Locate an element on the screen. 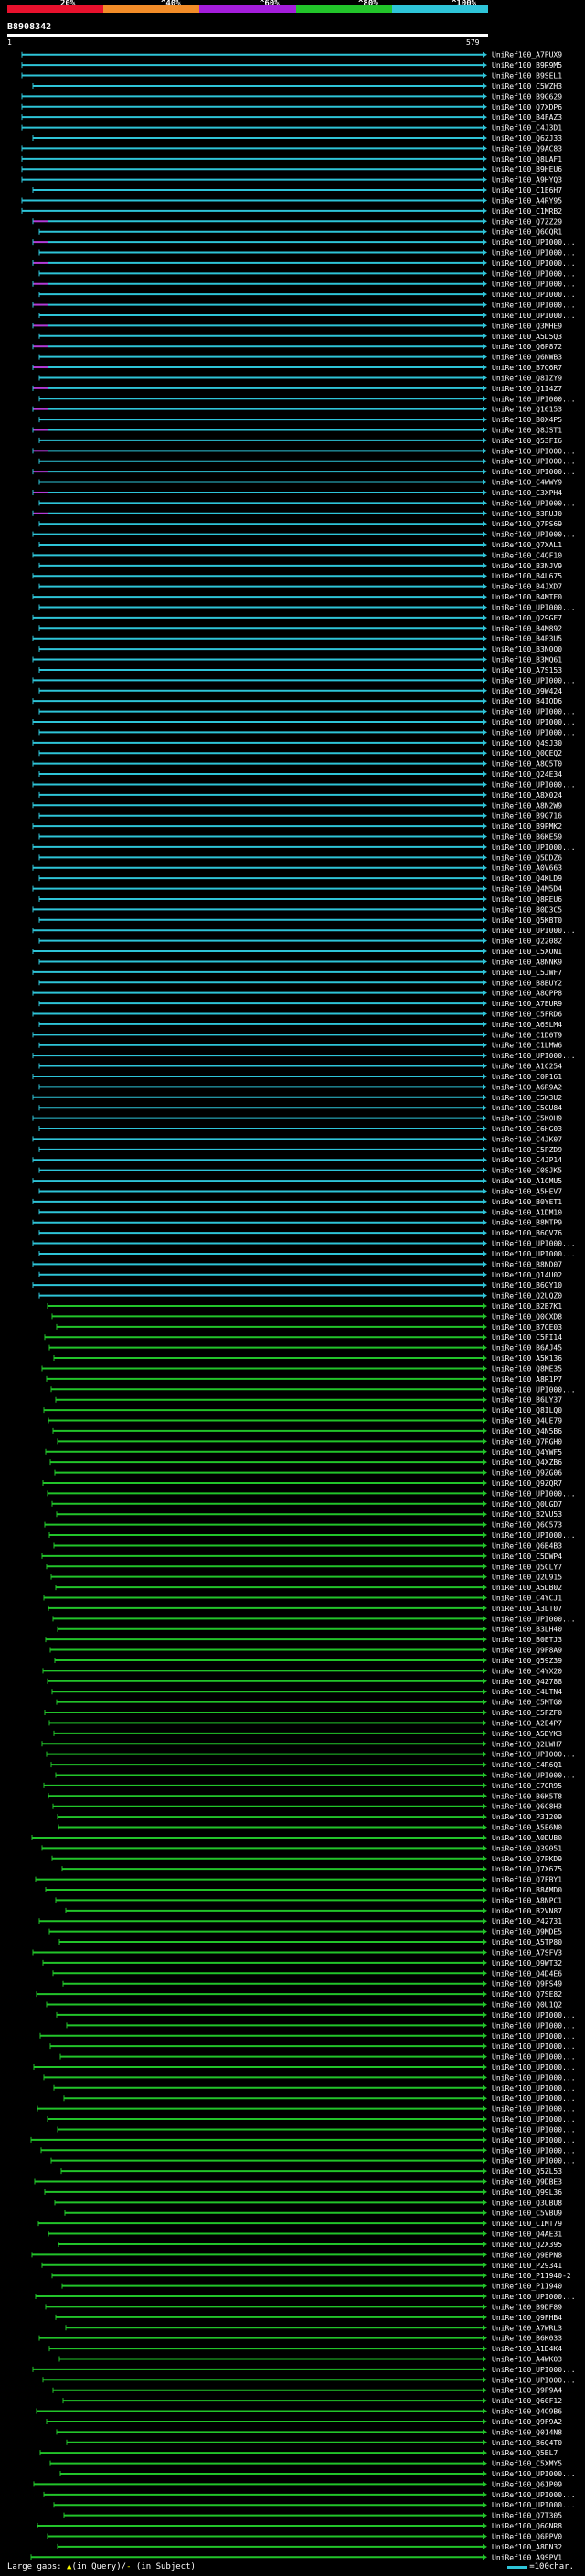 The width and height of the screenshot is (585, 2576). hit-row: UniRef100_Q0QEQ2 is located at coordinates (300, 753).